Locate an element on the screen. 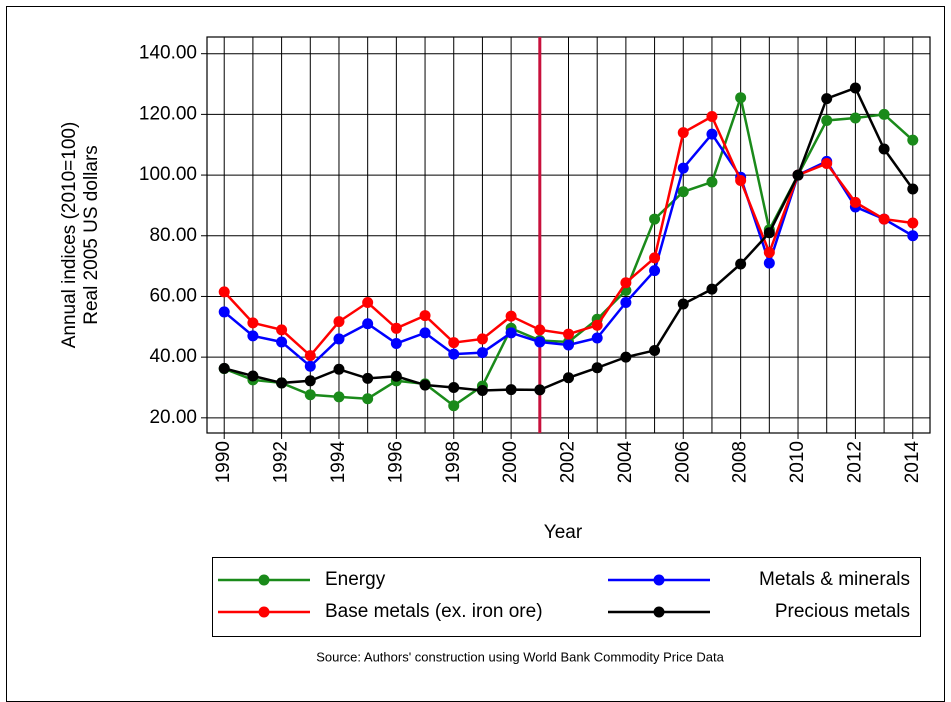 The width and height of the screenshot is (951, 702). x-tick-label: 1996 is located at coordinates (395, 462).